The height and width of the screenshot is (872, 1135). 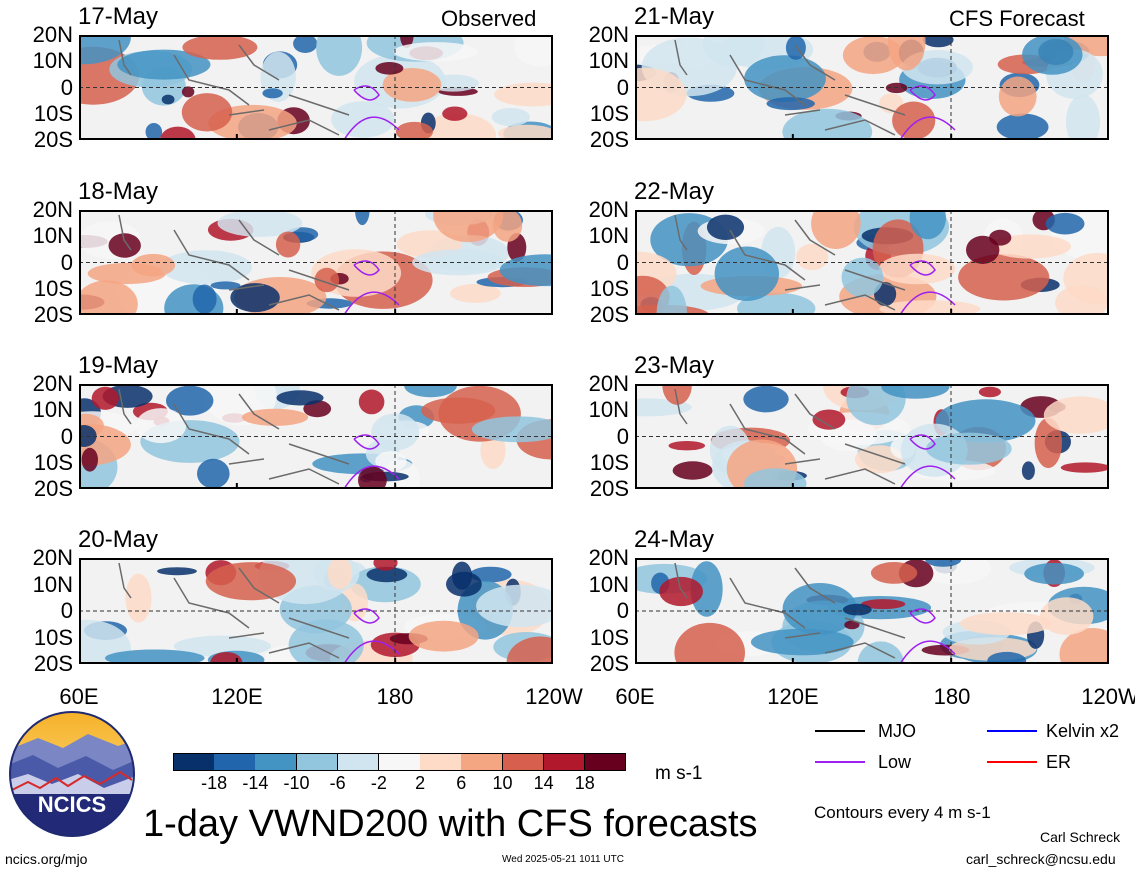 I want to click on footer-url: ncics.org/mjo, so click(x=46, y=859).